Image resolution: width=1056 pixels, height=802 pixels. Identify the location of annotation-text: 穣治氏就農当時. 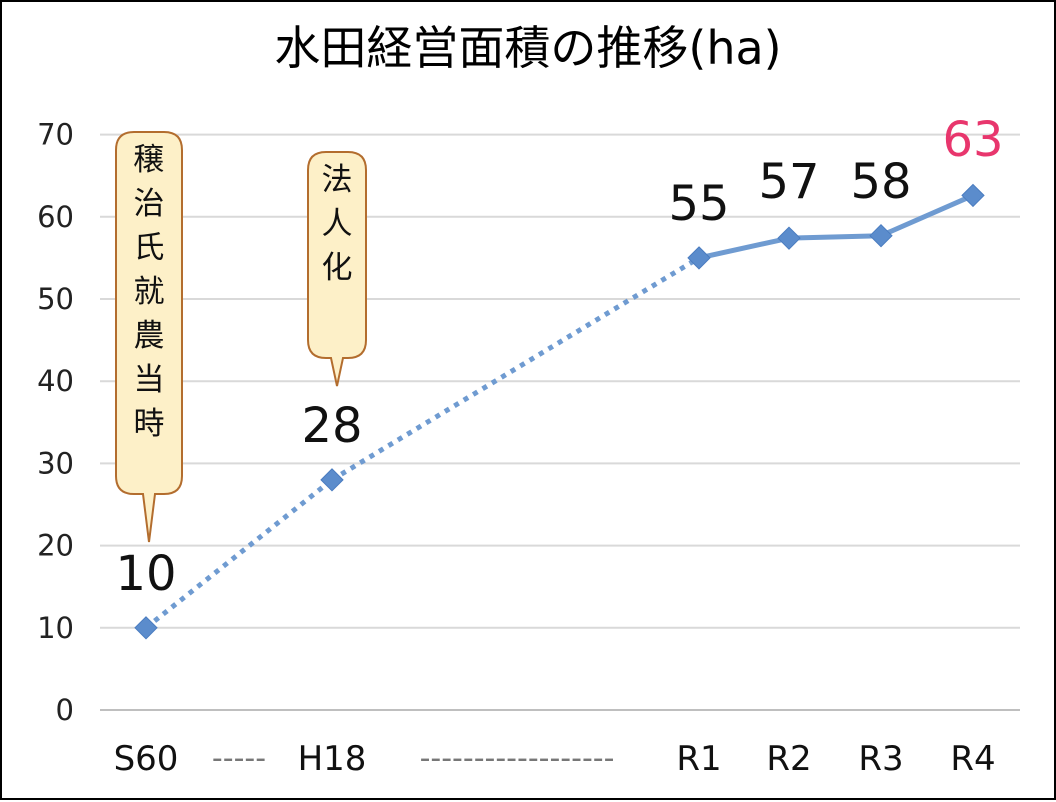
(149, 292).